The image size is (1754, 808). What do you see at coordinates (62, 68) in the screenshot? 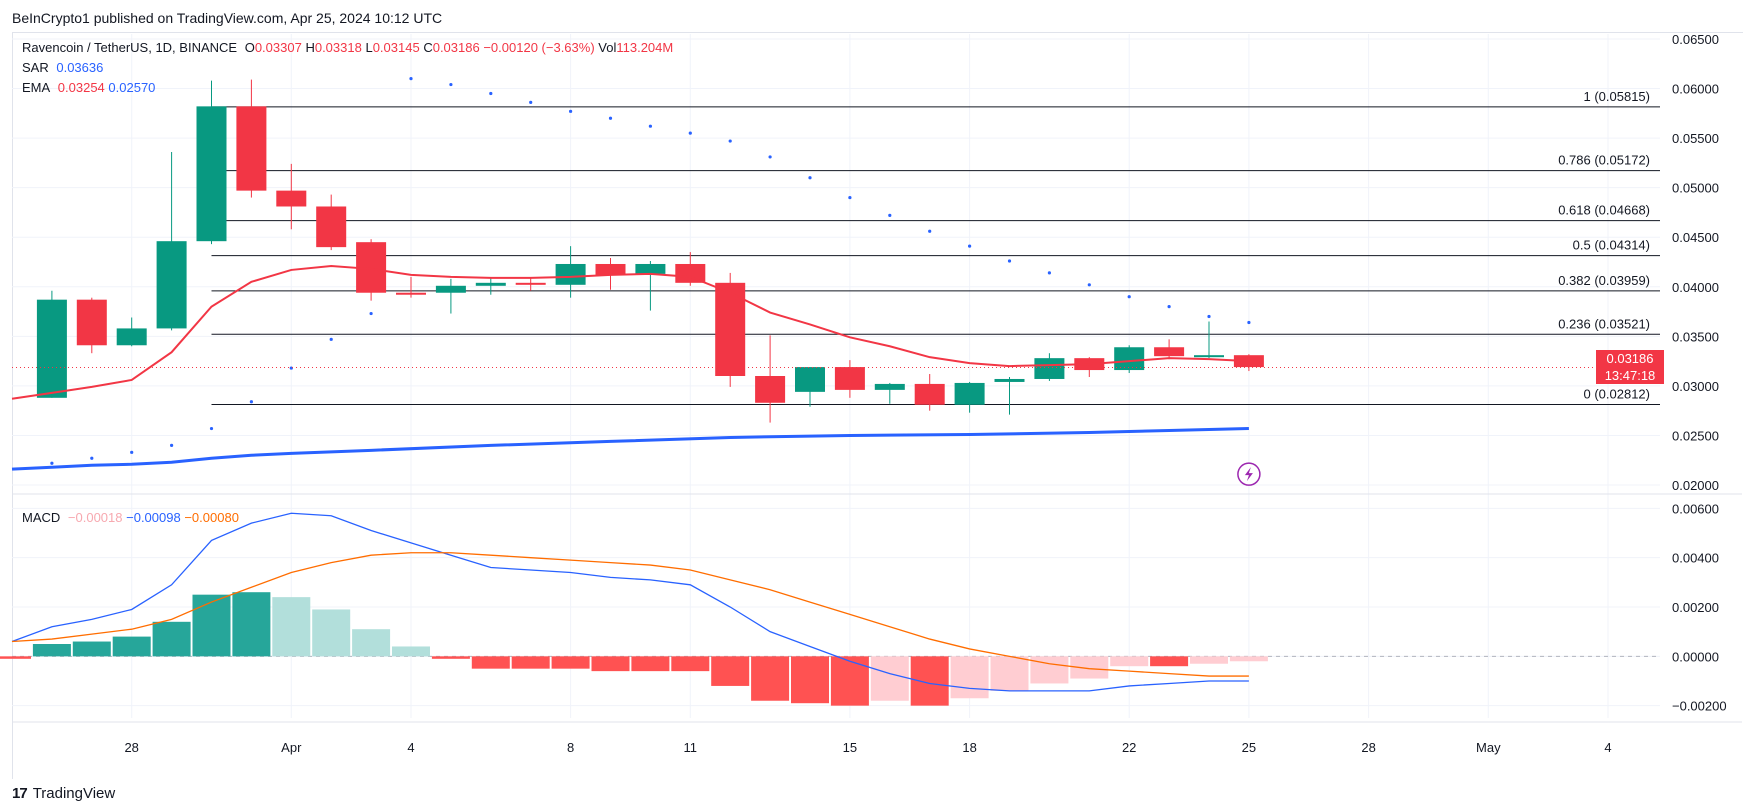
I see `sar-legend: SAR 0.03636` at bounding box center [62, 68].